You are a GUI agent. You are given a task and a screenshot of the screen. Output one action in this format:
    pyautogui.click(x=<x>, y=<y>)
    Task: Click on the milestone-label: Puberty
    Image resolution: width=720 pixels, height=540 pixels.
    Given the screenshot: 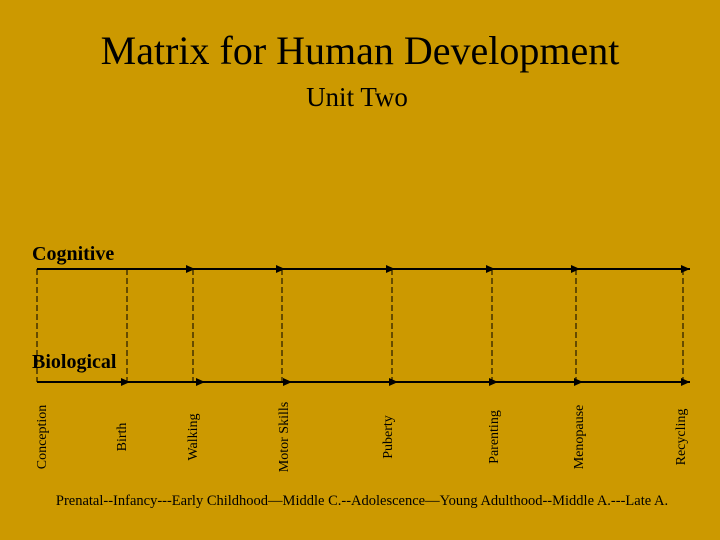 What is the action you would take?
    pyautogui.click(x=388, y=437)
    